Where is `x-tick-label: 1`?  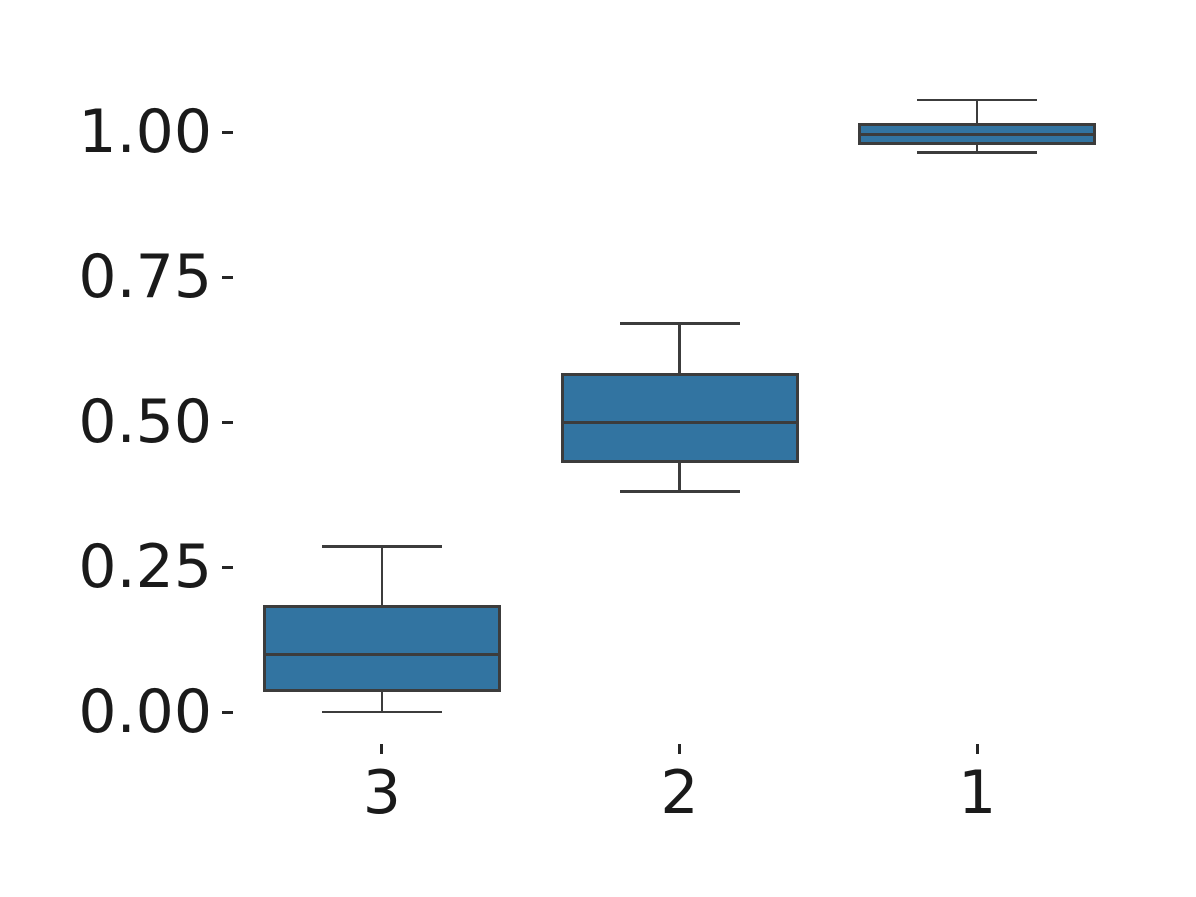 x-tick-label: 1 is located at coordinates (977, 793).